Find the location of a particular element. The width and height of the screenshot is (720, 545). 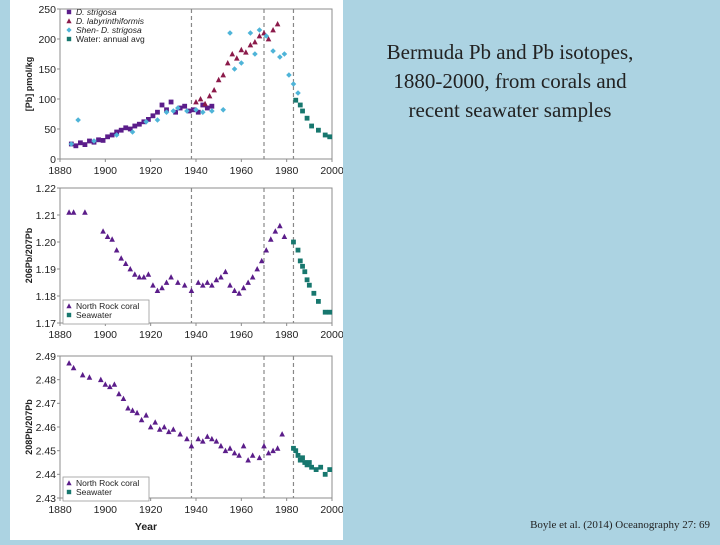

chart-2-xtick-label: 1880 is located at coordinates (60, 335).